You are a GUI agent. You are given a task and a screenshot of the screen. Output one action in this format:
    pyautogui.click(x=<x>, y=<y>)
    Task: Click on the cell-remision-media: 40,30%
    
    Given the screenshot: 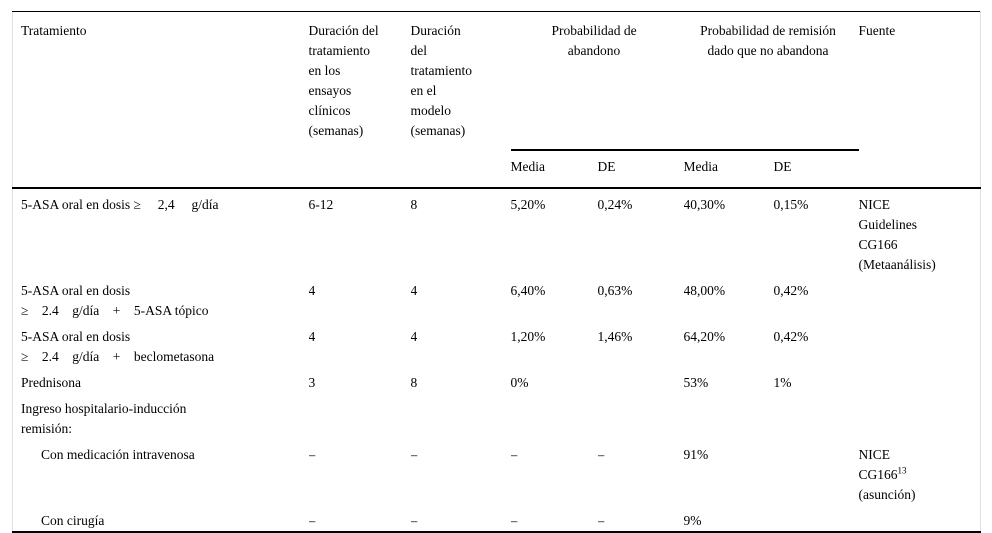 What is the action you would take?
    pyautogui.click(x=704, y=204)
    